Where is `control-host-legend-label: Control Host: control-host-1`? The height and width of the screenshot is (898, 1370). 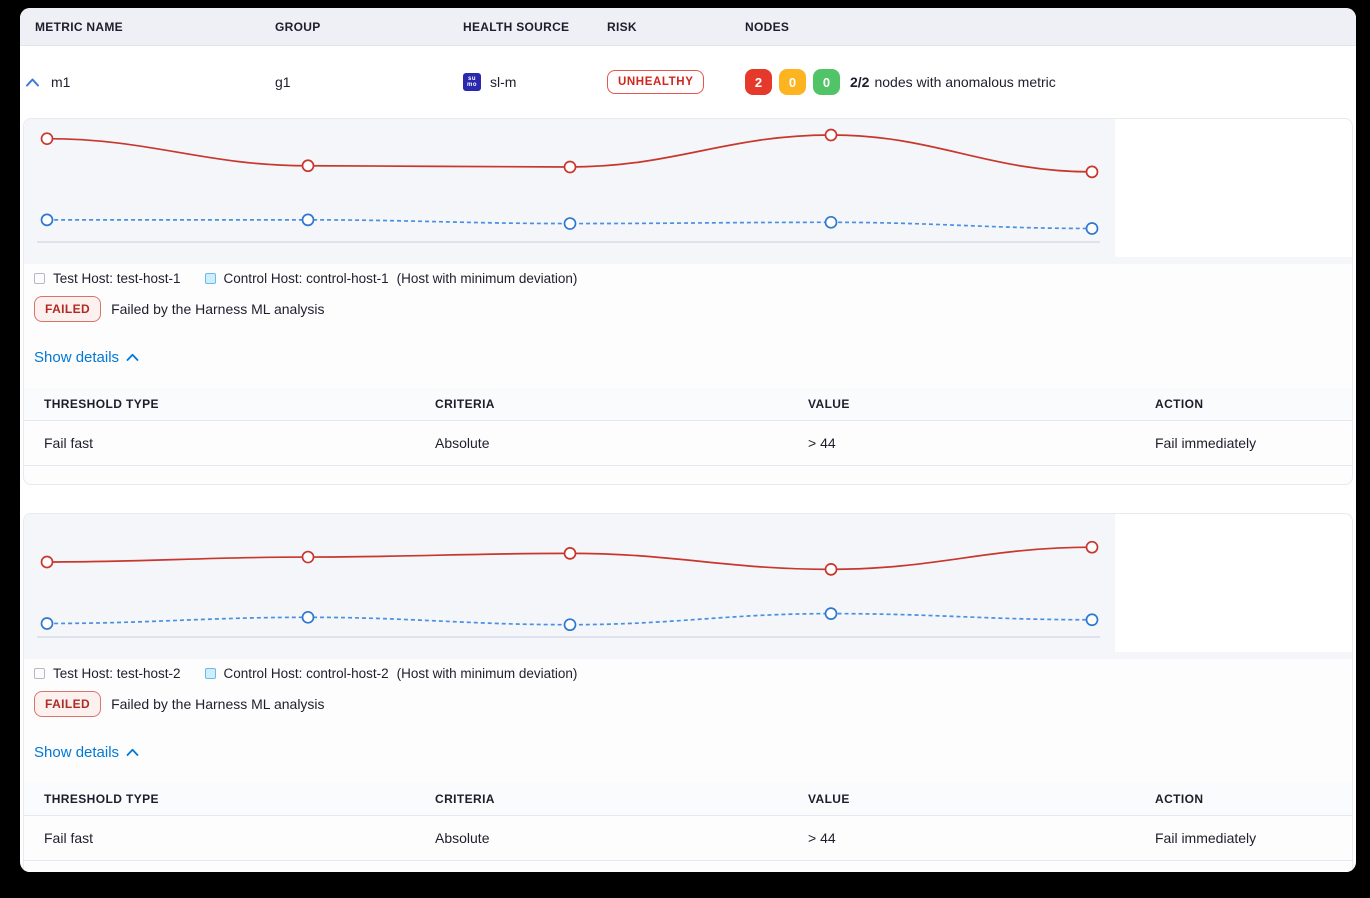
control-host-legend-label: Control Host: control-host-1 is located at coordinates (306, 278).